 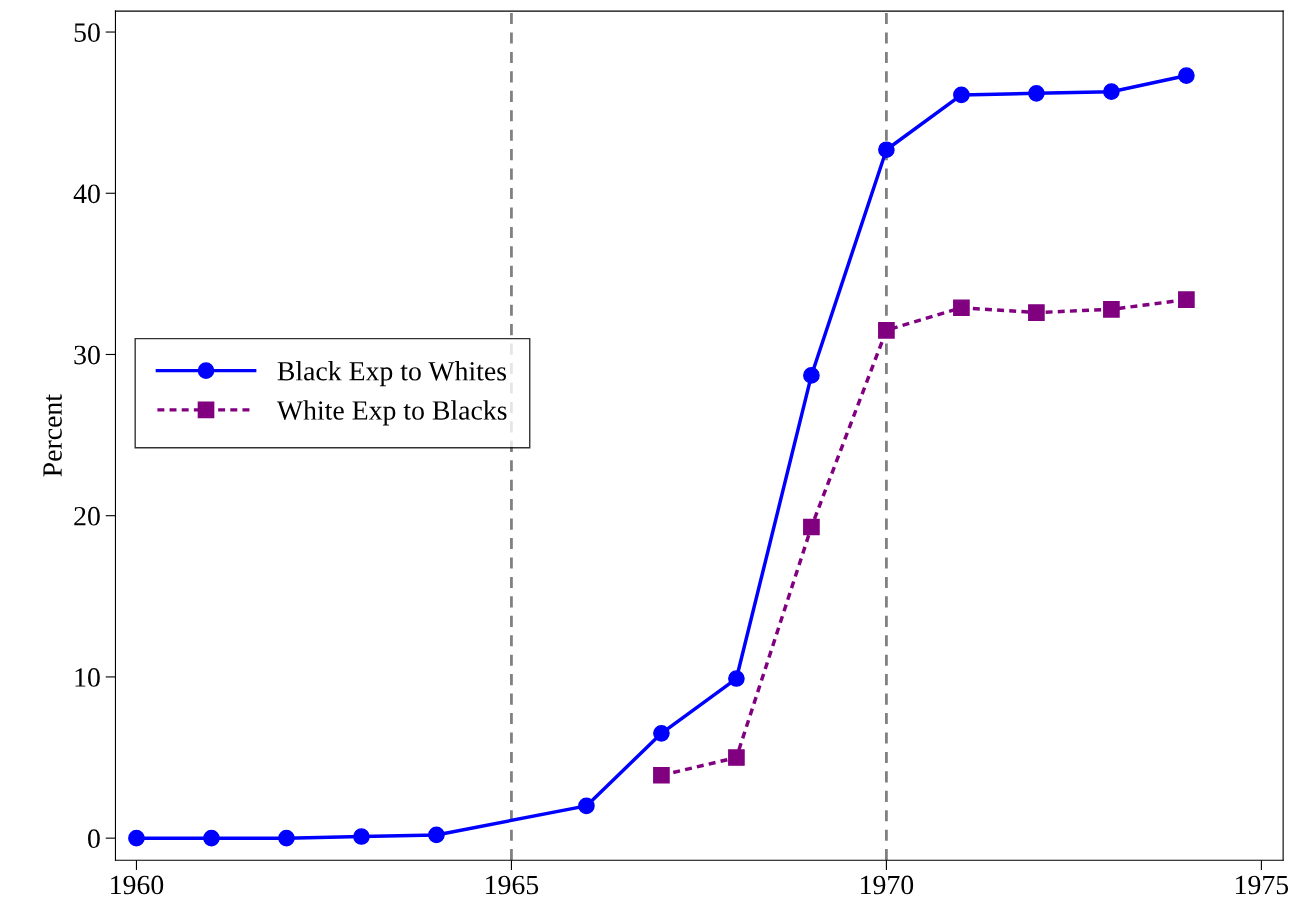 I want to click on y-tick-label: 0, so click(x=94, y=839).